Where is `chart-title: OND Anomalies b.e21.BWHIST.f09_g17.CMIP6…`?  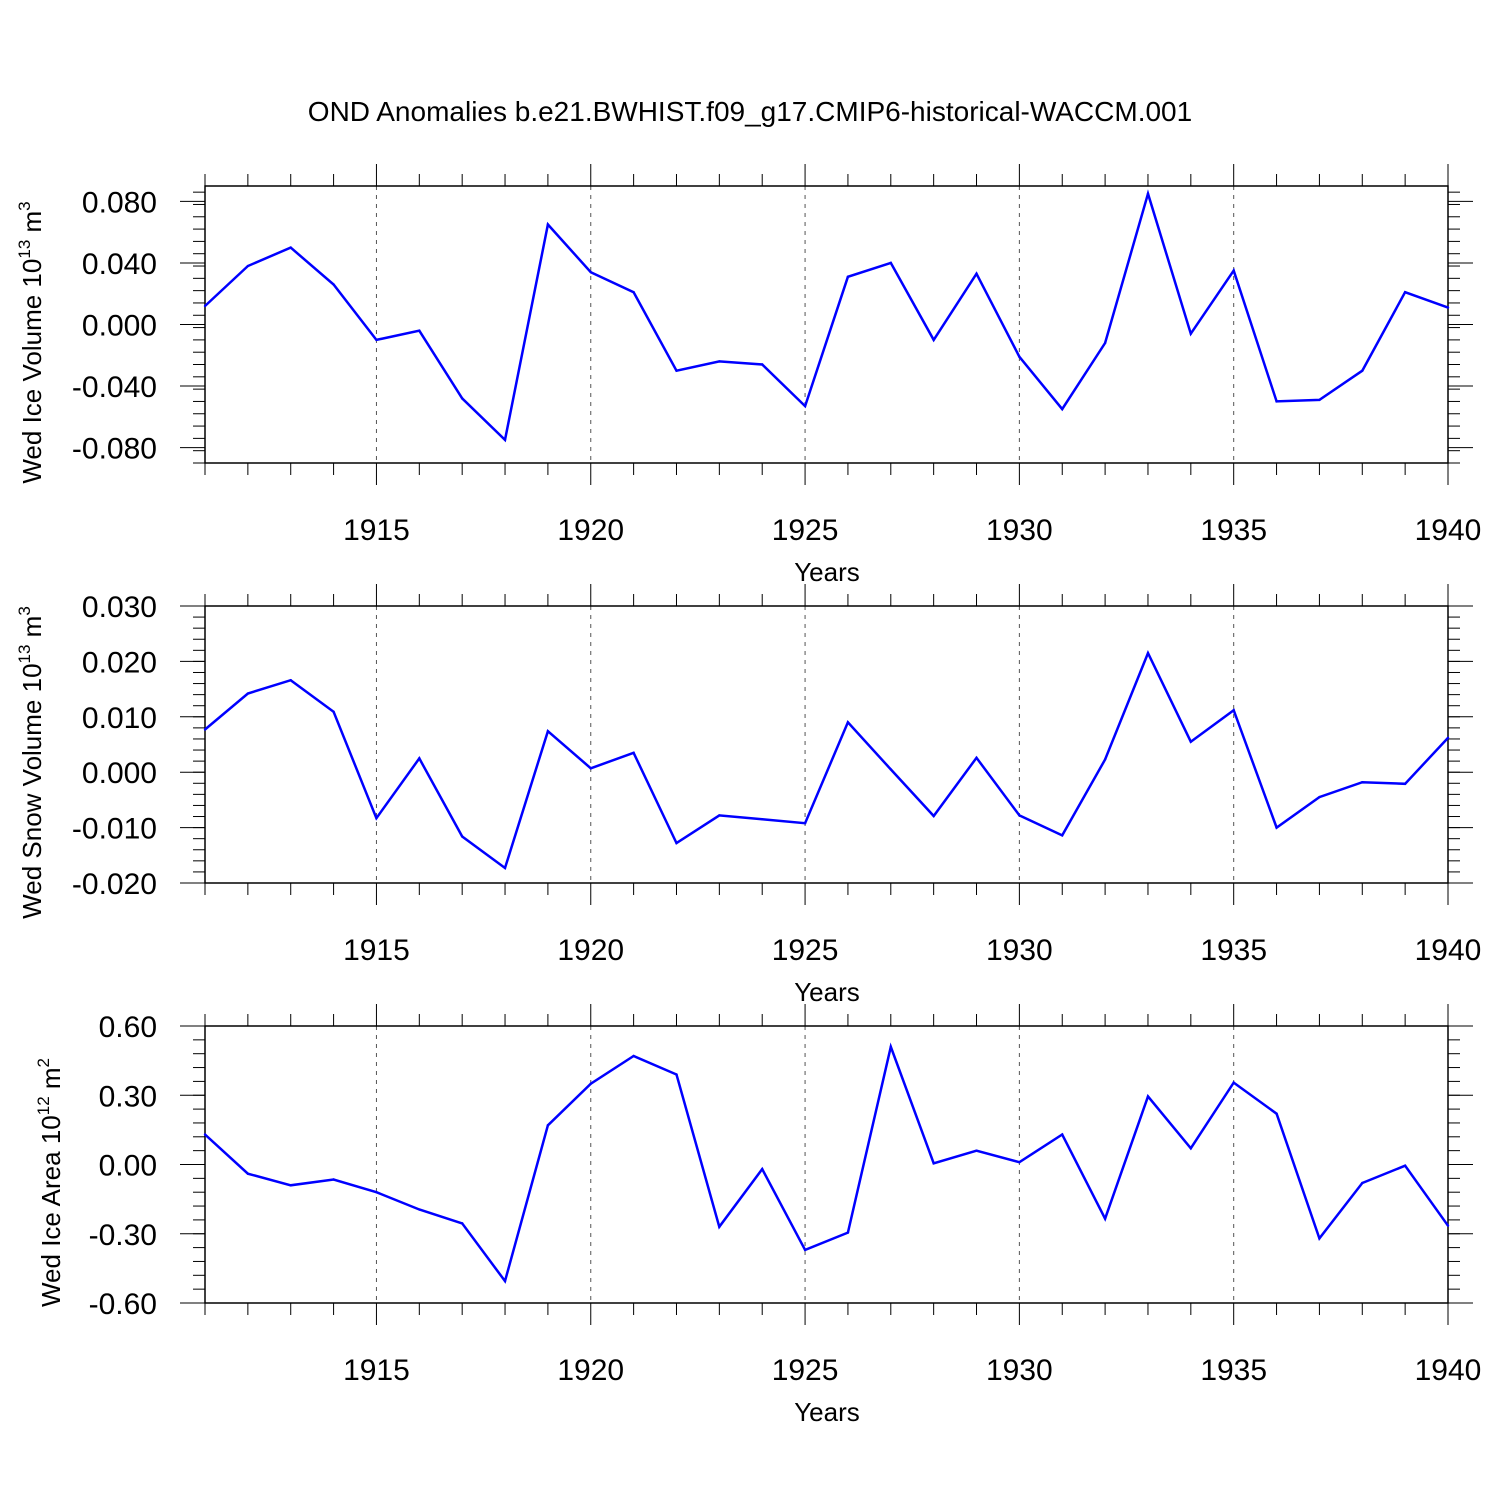 chart-title: OND Anomalies b.e21.BWHIST.f09_g17.CMIP6… is located at coordinates (750, 111).